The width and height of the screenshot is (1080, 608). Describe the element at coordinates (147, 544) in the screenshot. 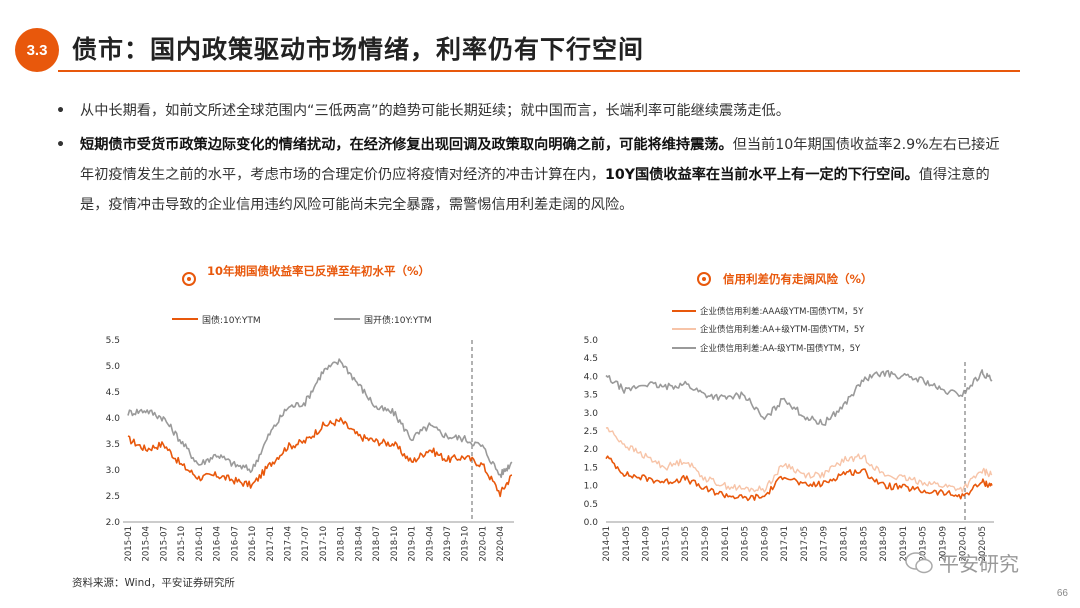

I see `x-tick-label: 2015-04` at that location.